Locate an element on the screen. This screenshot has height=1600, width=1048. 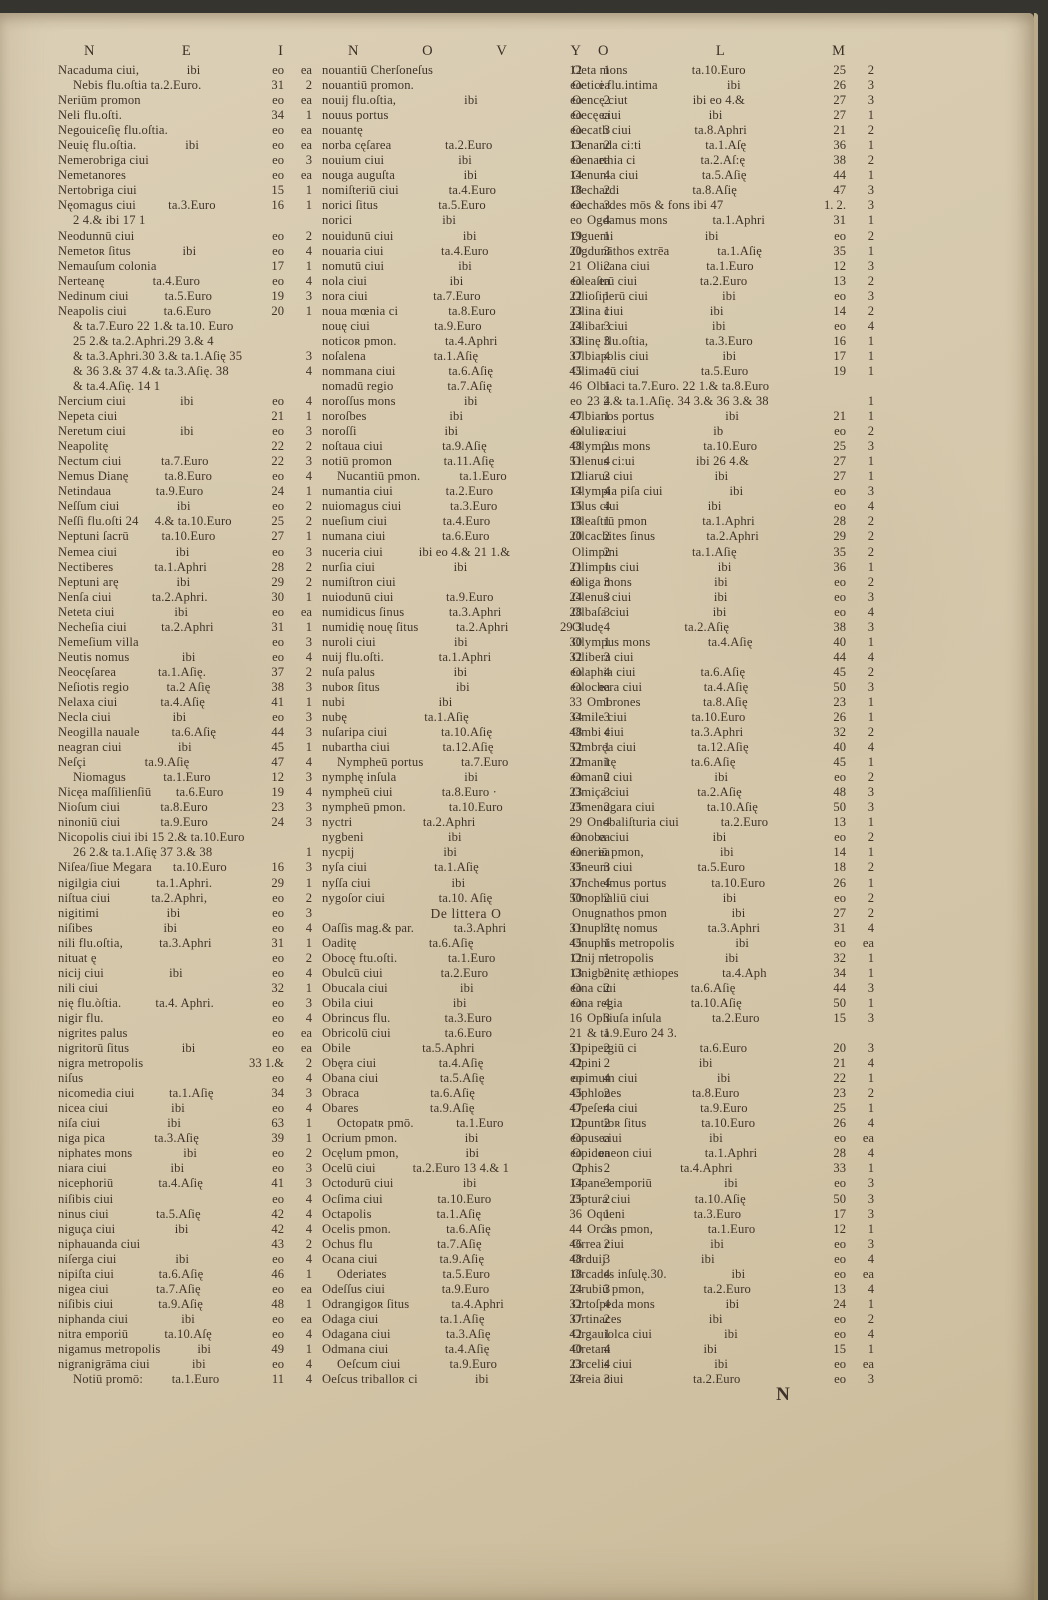
entry-page-number: 35 is located at coordinates (839, 250).